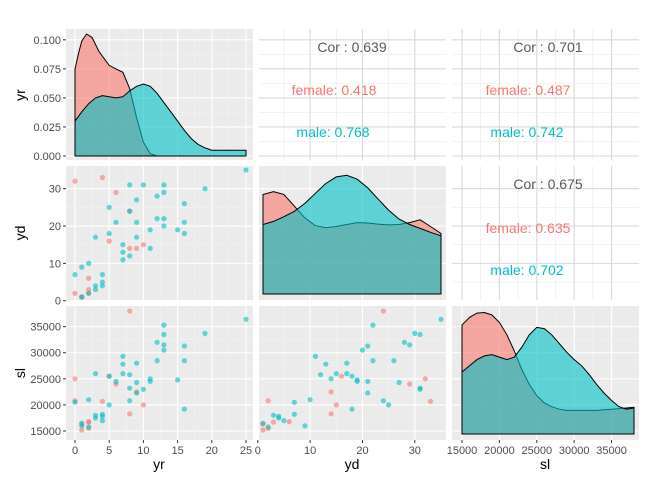  I want to click on y-tick-label-density: 0.000, so click(47, 157).